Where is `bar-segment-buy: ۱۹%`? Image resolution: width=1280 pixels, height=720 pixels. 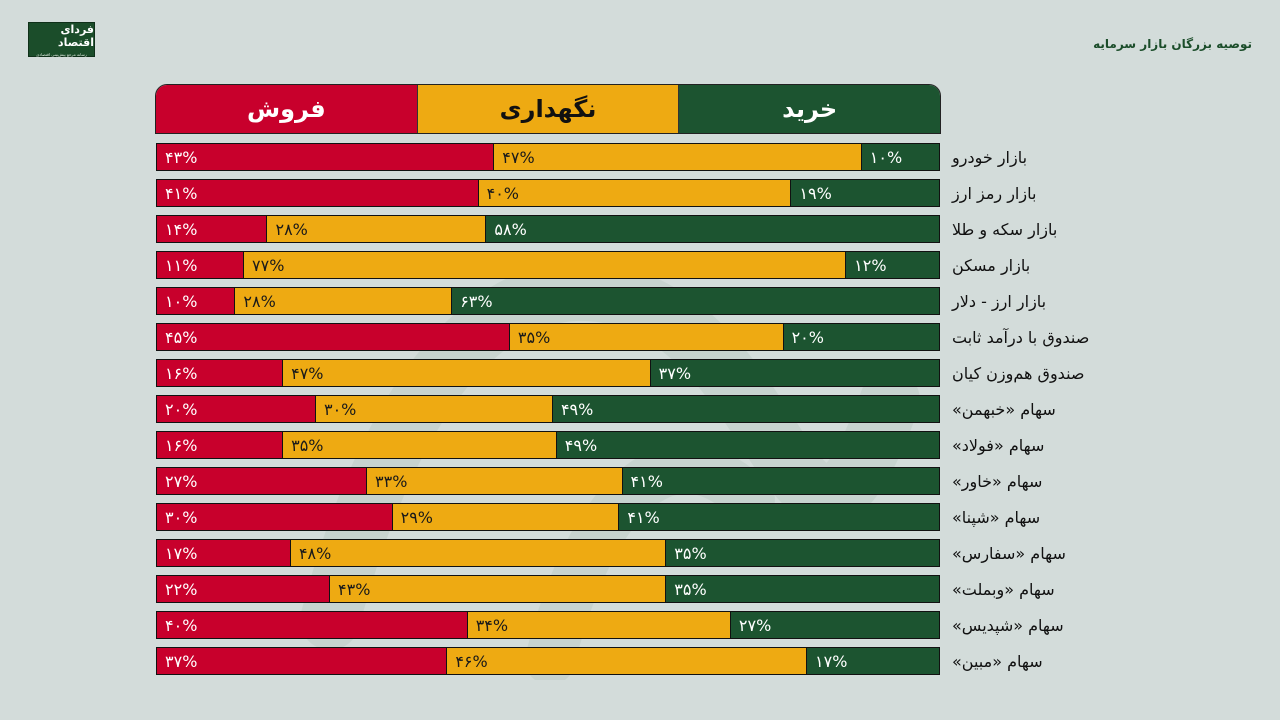
bar-segment-buy: ۱۹% is located at coordinates (864, 193).